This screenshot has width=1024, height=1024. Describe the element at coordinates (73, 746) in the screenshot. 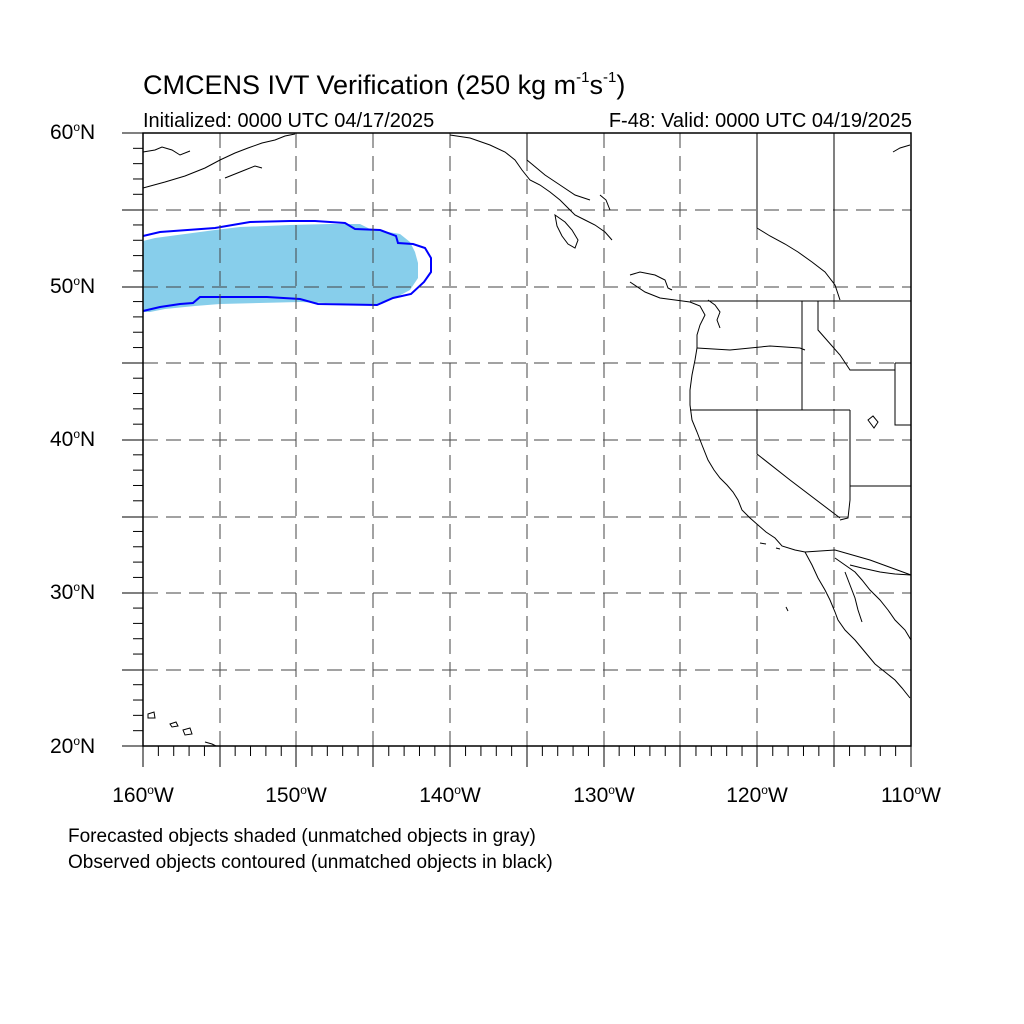

I see `lat-label-20n: 20oN` at that location.